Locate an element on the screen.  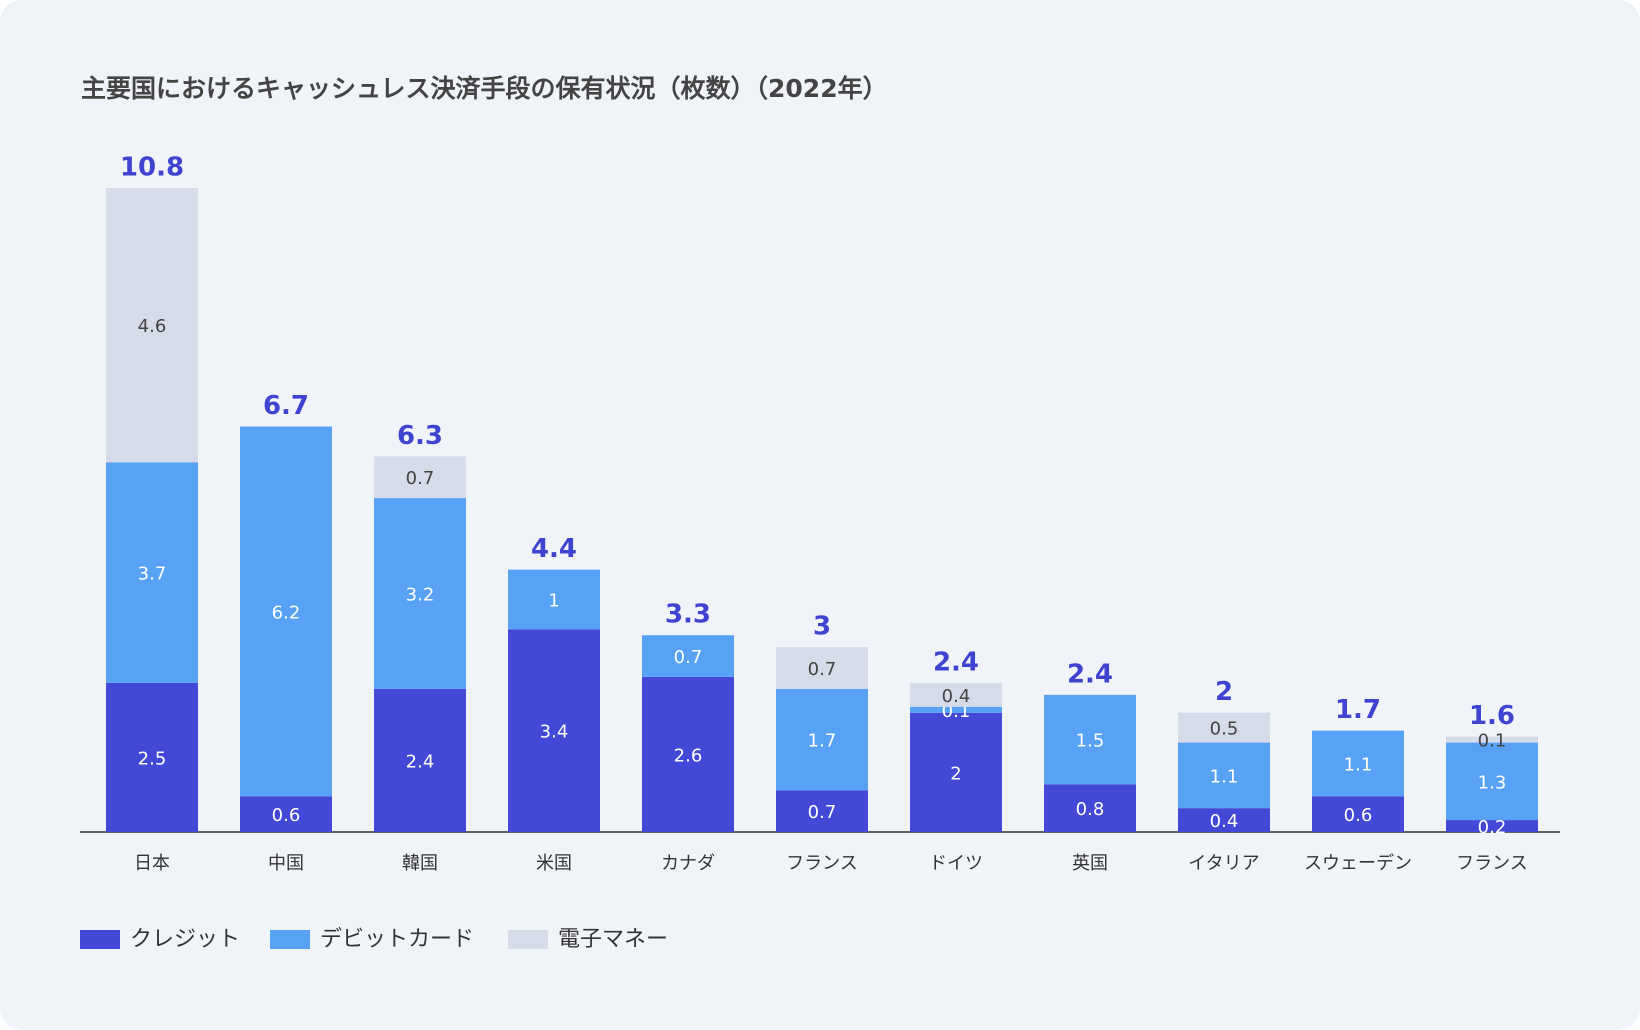
total-label: 3.3 is located at coordinates (688, 615).